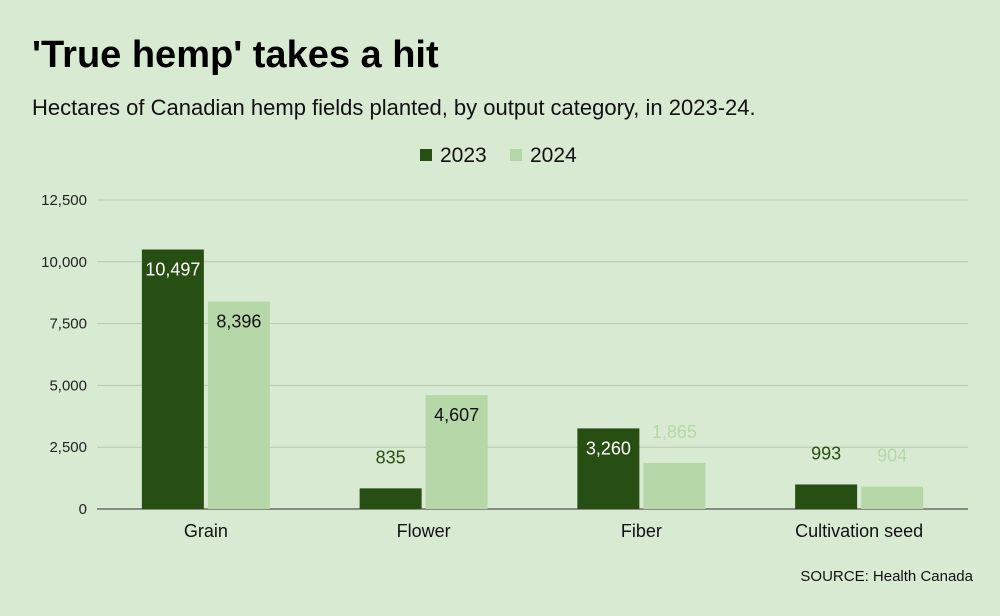 The image size is (1000, 616). I want to click on data-label: 835, so click(391, 457).